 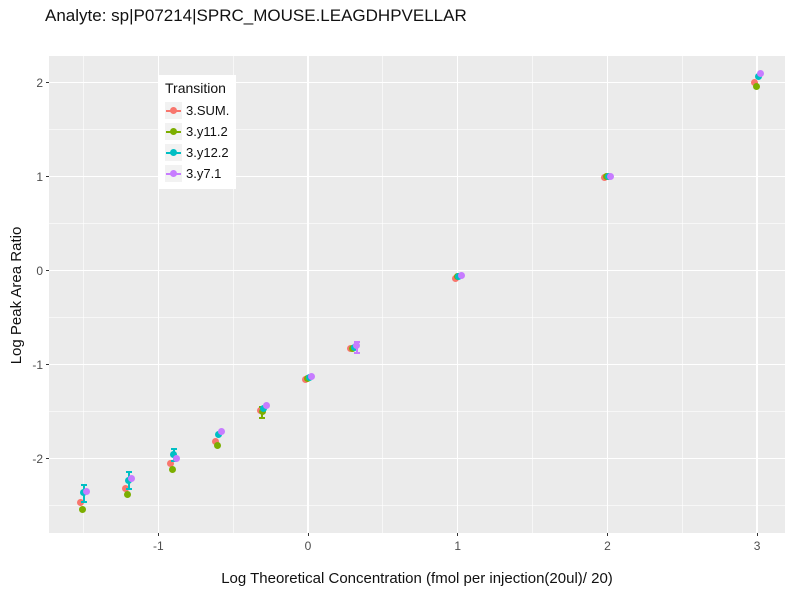 I want to click on legend-item: 3.SUM., so click(x=197, y=110).